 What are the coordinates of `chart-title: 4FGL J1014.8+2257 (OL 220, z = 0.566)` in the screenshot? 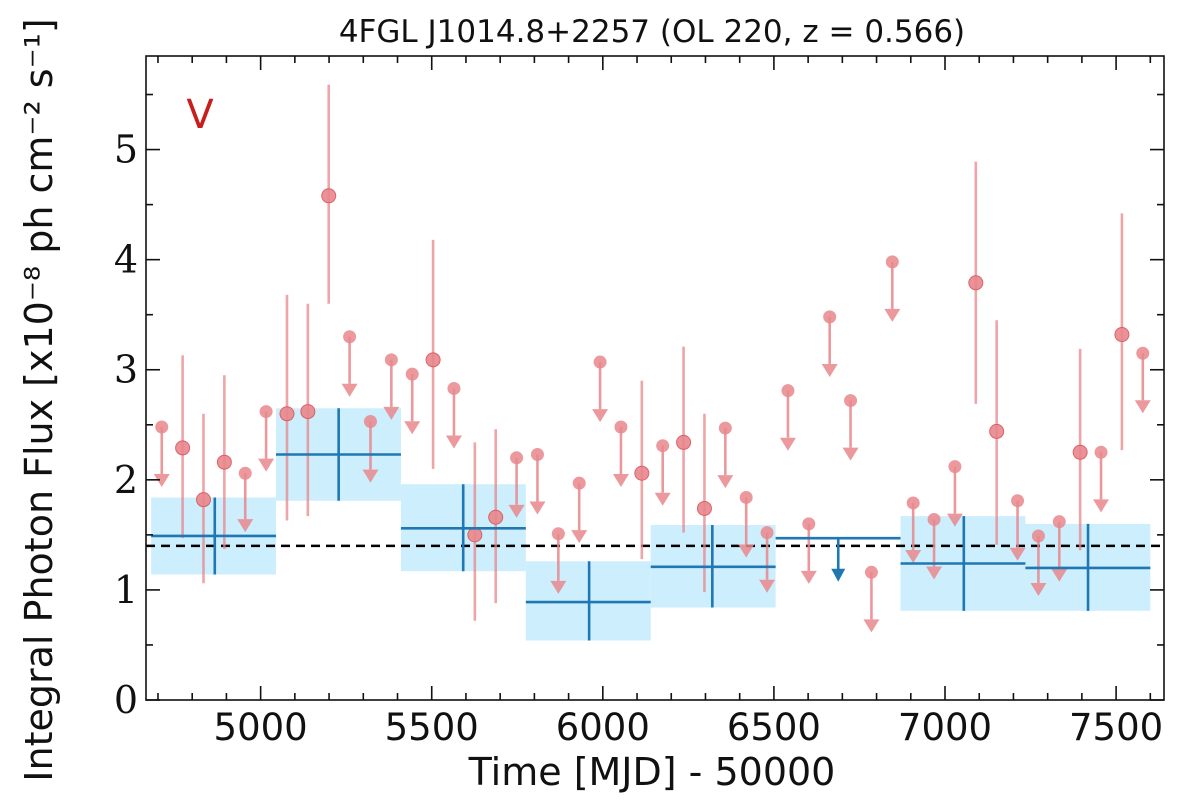 It's located at (652, 32).